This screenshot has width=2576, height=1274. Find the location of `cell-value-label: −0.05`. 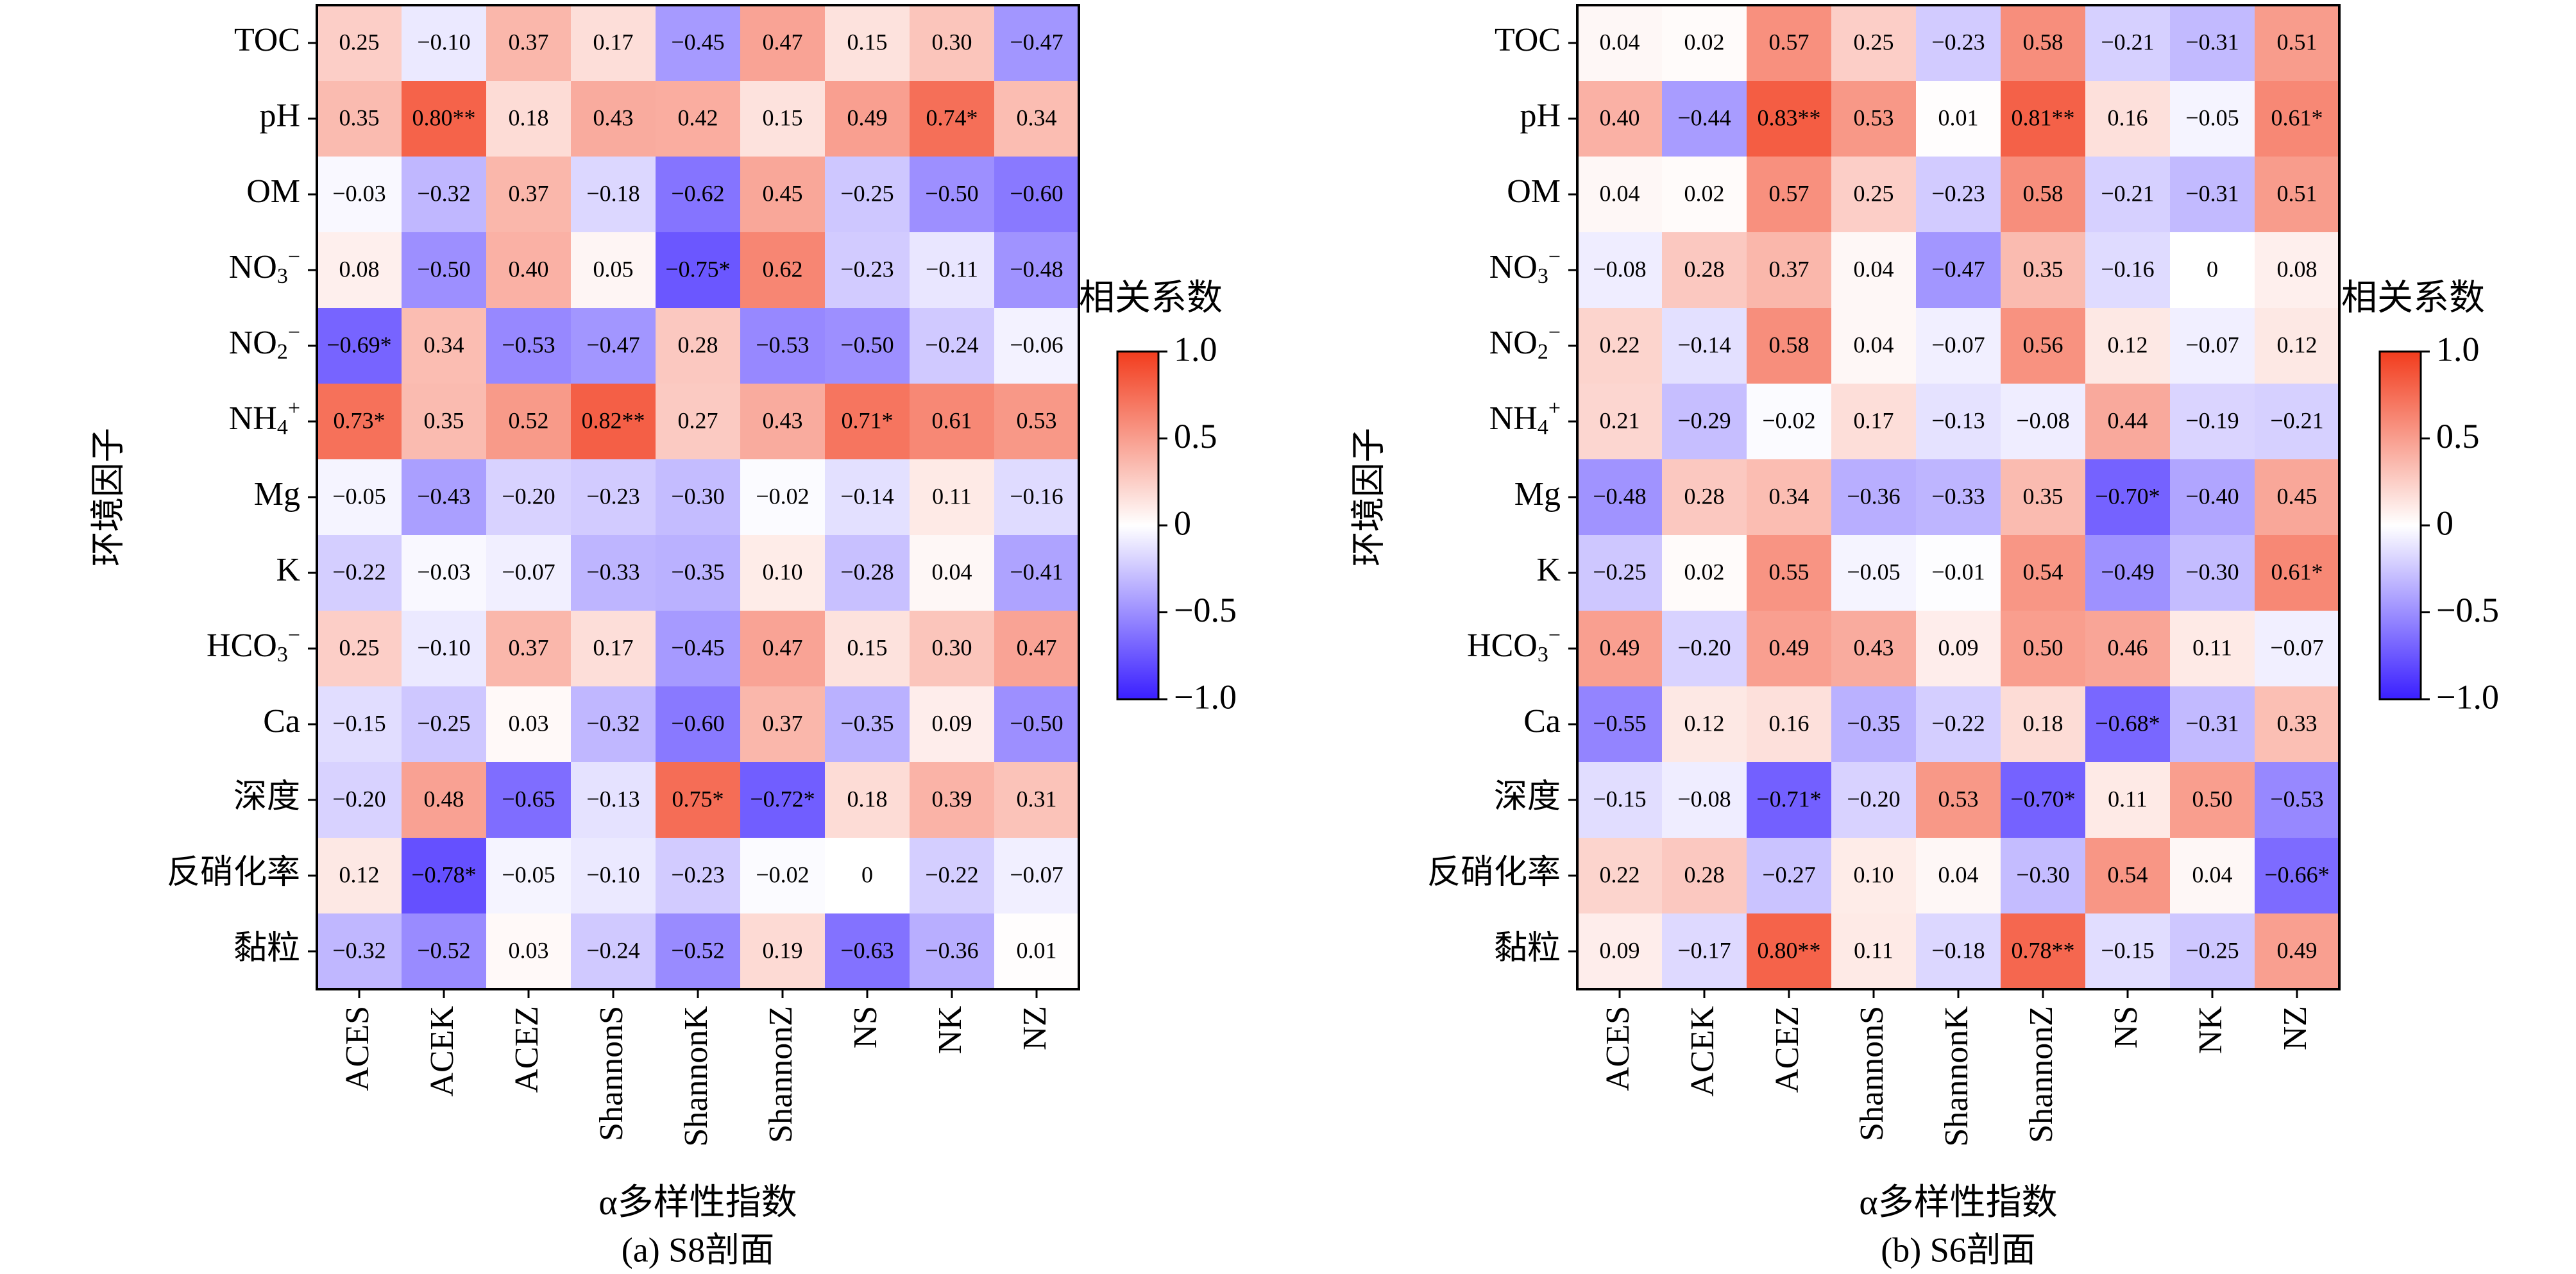

cell-value-label: −0.05 is located at coordinates (1873, 571).